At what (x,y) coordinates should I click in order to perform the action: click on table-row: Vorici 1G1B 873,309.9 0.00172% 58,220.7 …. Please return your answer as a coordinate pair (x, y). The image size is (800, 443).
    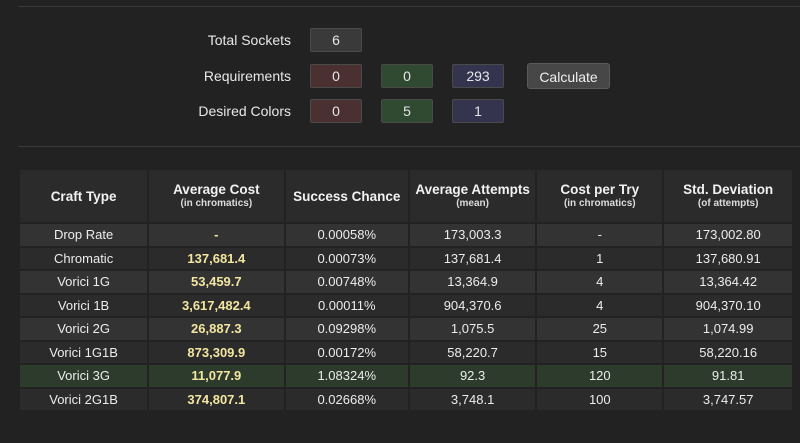
    Looking at the image, I should click on (406, 352).